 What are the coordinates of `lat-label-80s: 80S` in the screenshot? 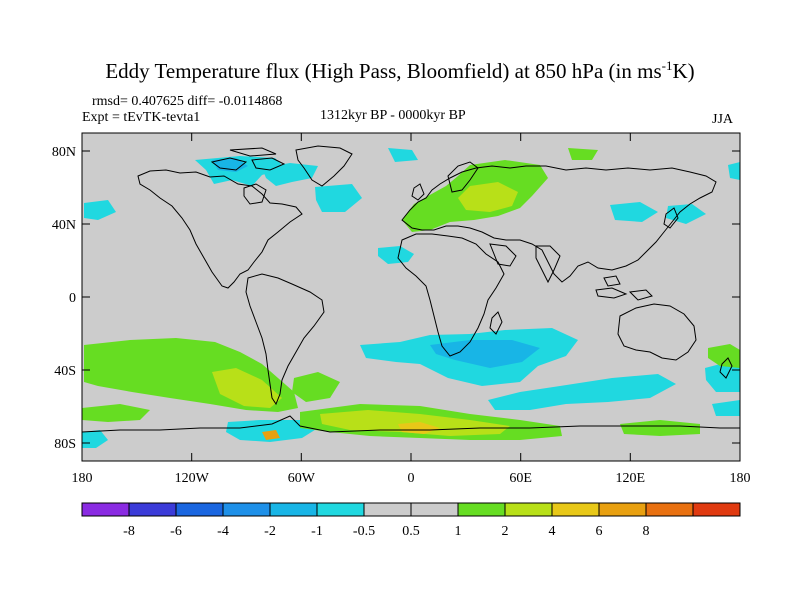 It's located at (65, 444).